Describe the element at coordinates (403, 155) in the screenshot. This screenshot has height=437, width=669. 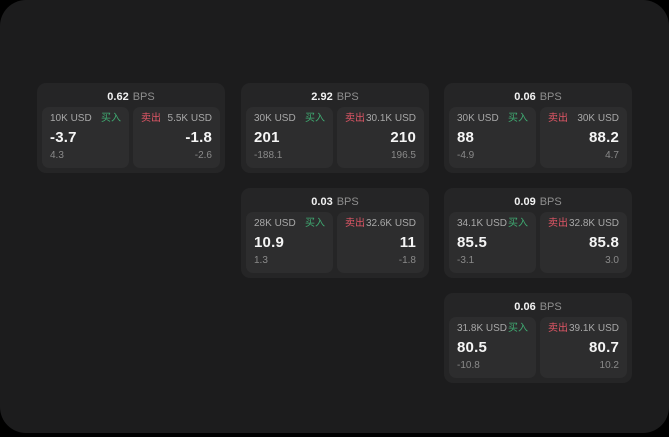
I see `sell-delta: 196.5` at that location.